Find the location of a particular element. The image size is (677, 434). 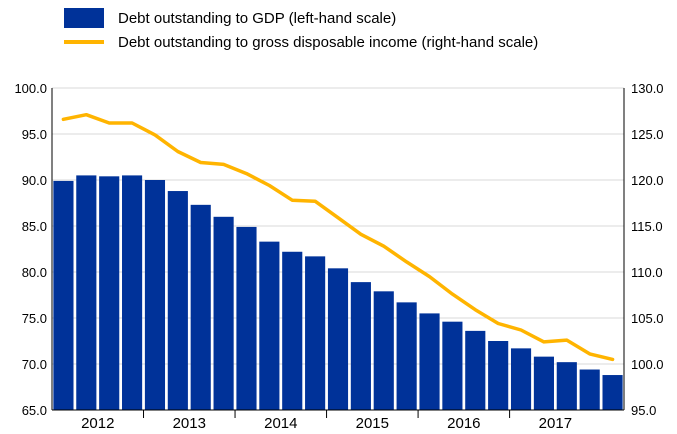

y-right-tick-label: 125.0 is located at coordinates (647, 134).